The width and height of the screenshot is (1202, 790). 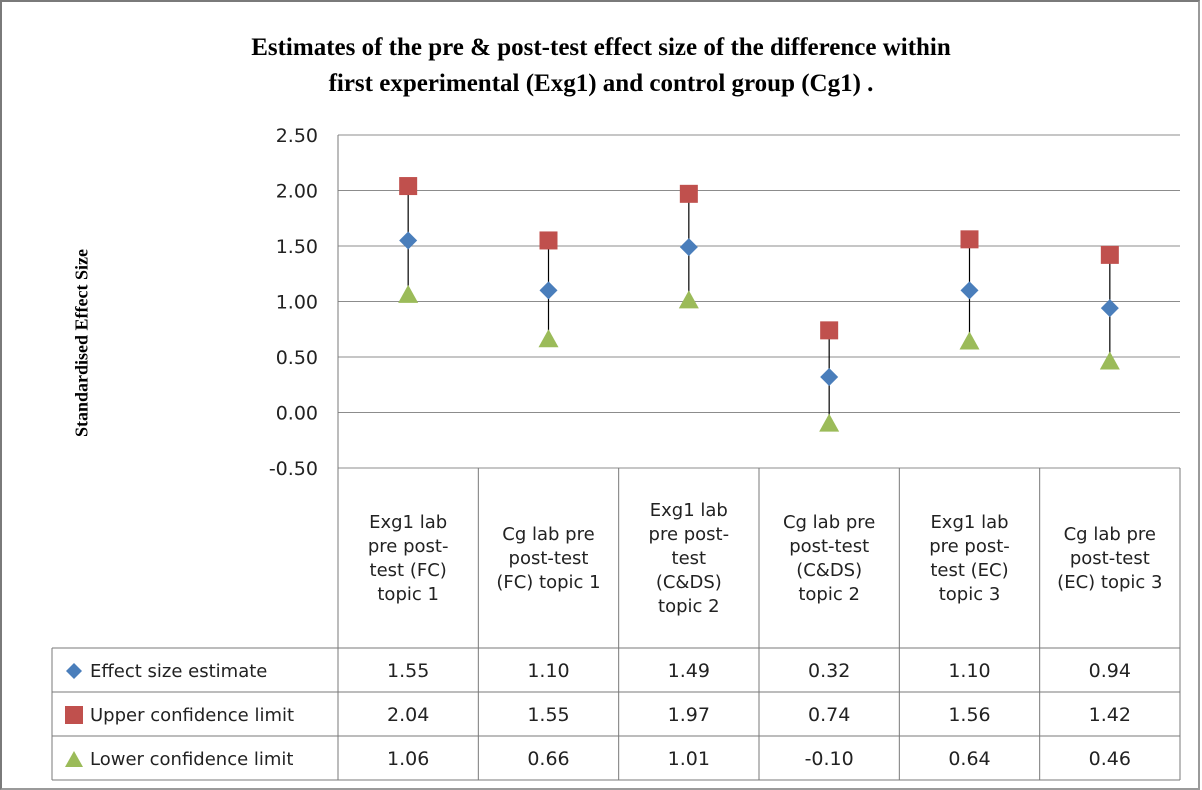 I want to click on x-category-label: Exg1 lab pre post-test (FC) topic 1, so click(x=408, y=559).